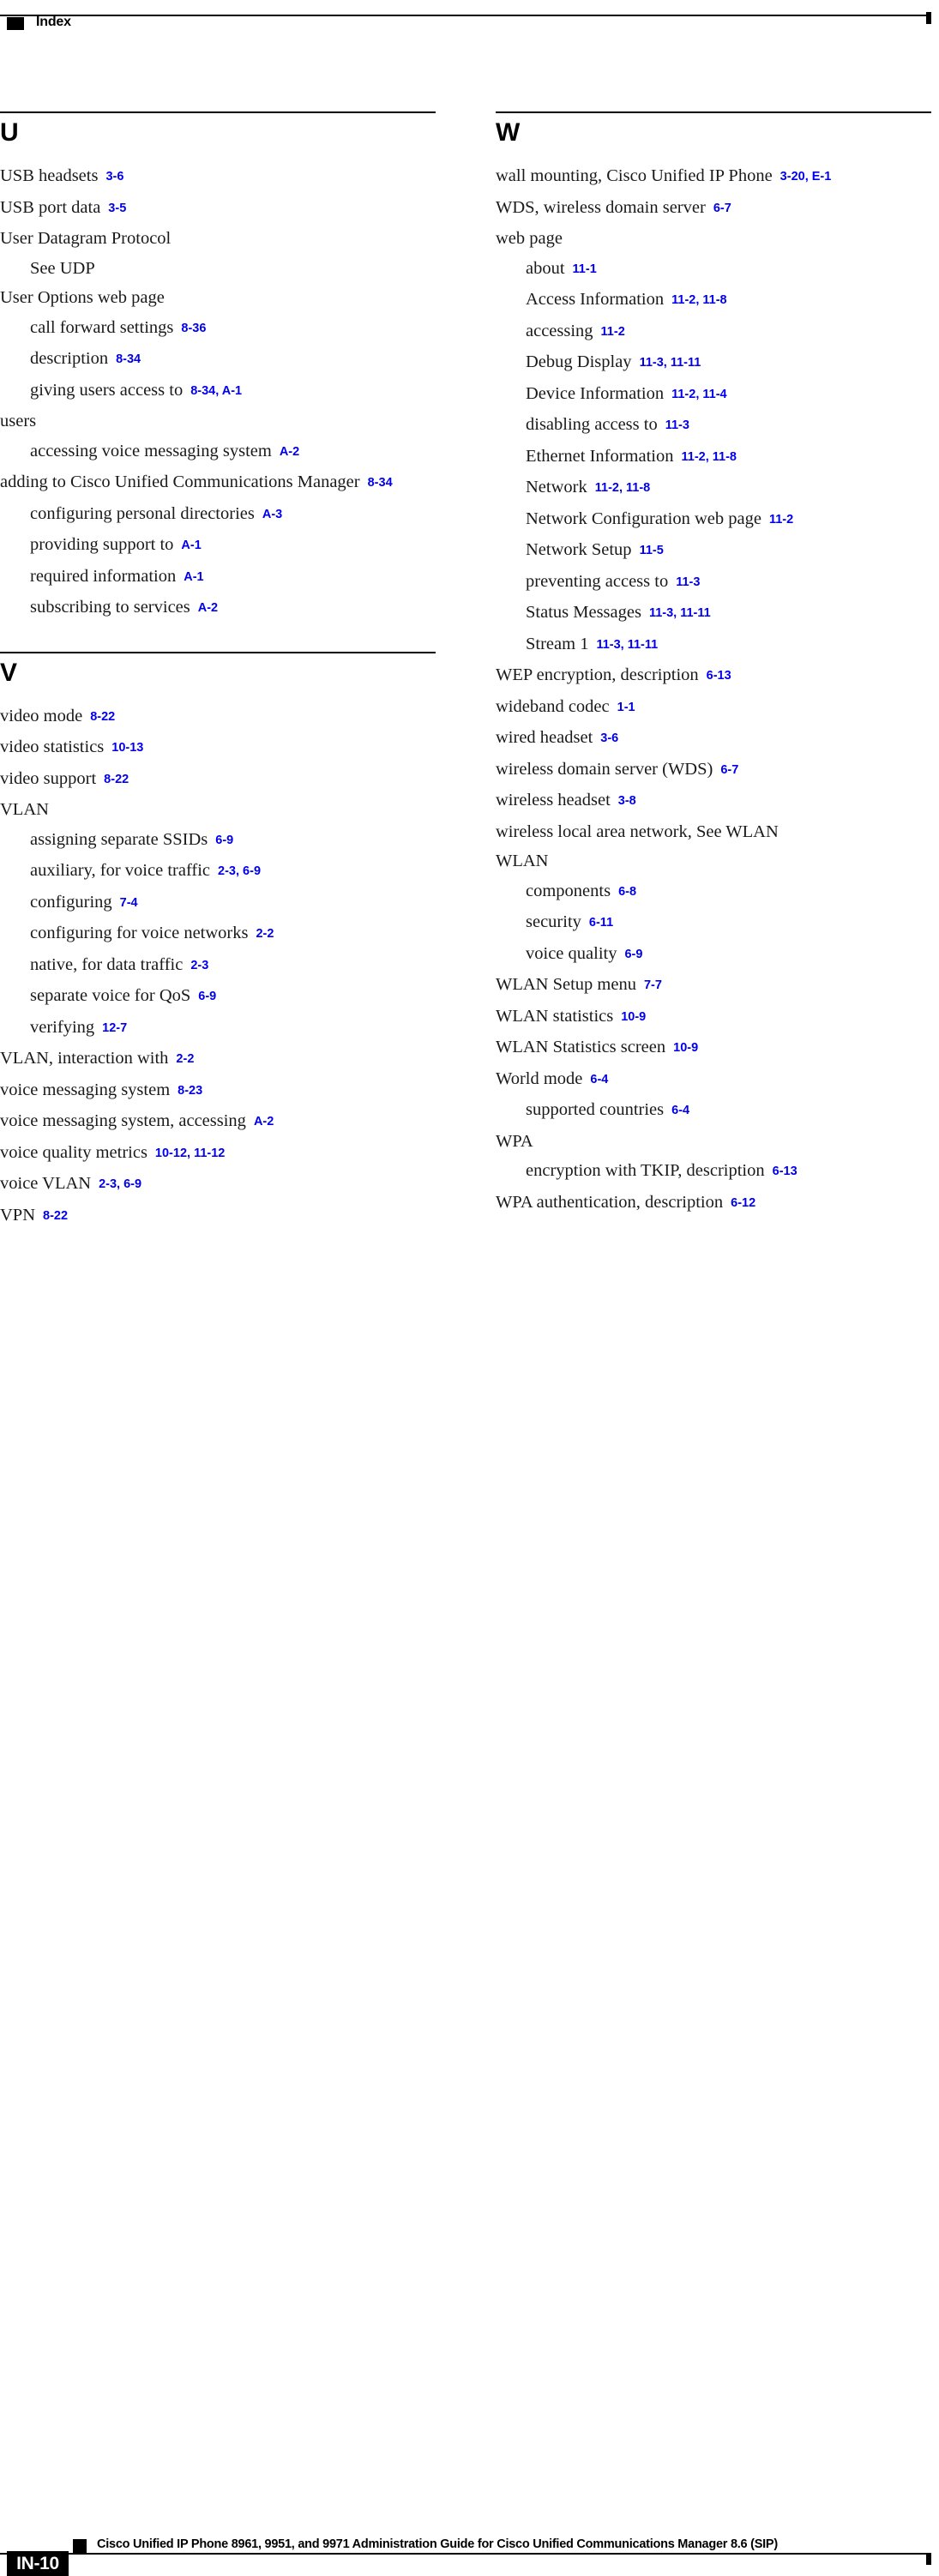  I want to click on index-entry: components 6-8, so click(714, 893).